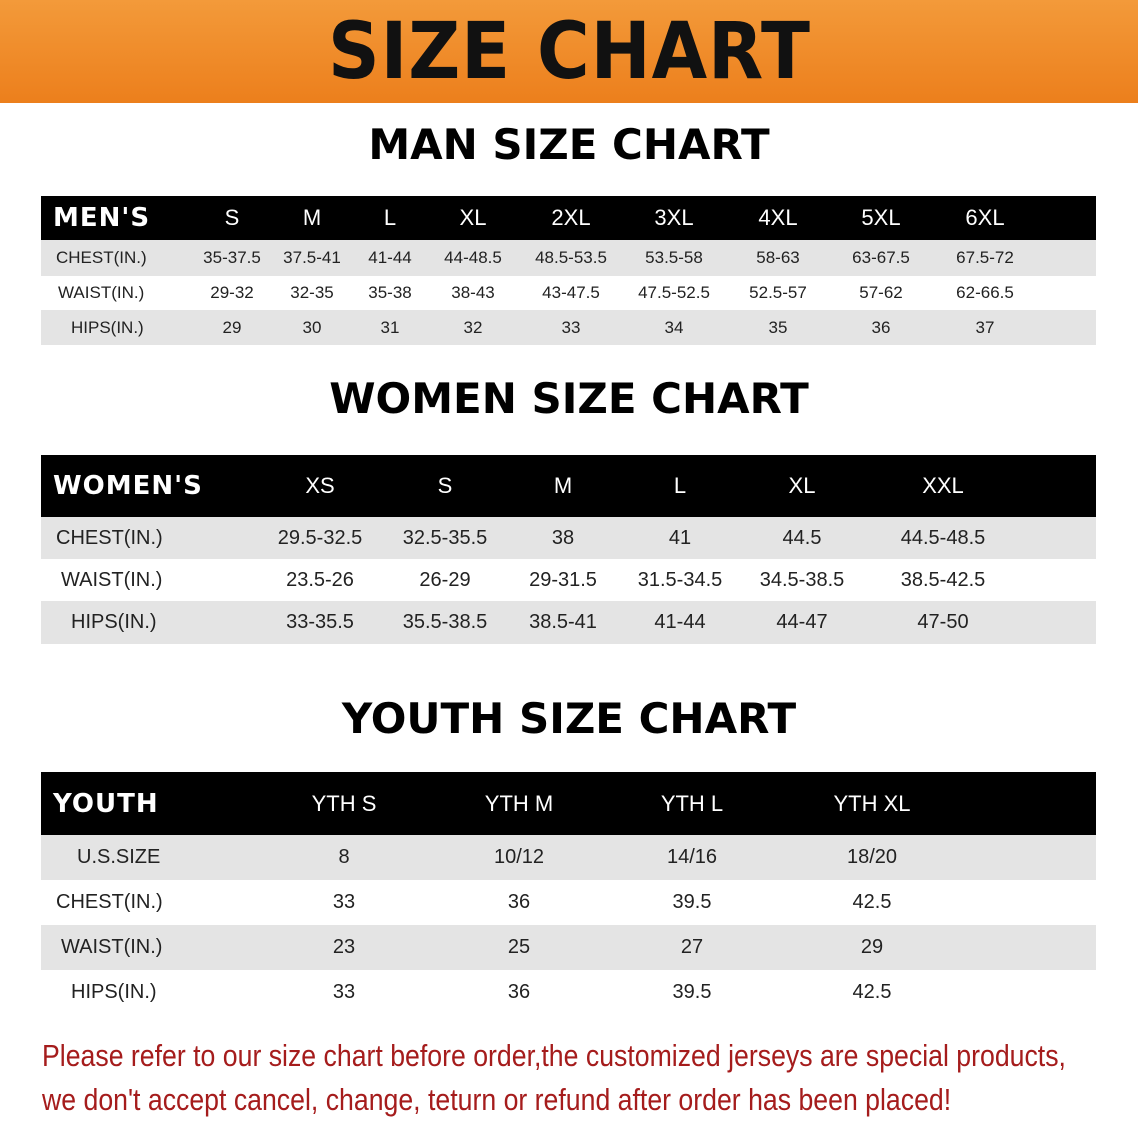 The image size is (1138, 1132). Describe the element at coordinates (802, 622) in the screenshot. I see `table-cell: 44-47` at that location.